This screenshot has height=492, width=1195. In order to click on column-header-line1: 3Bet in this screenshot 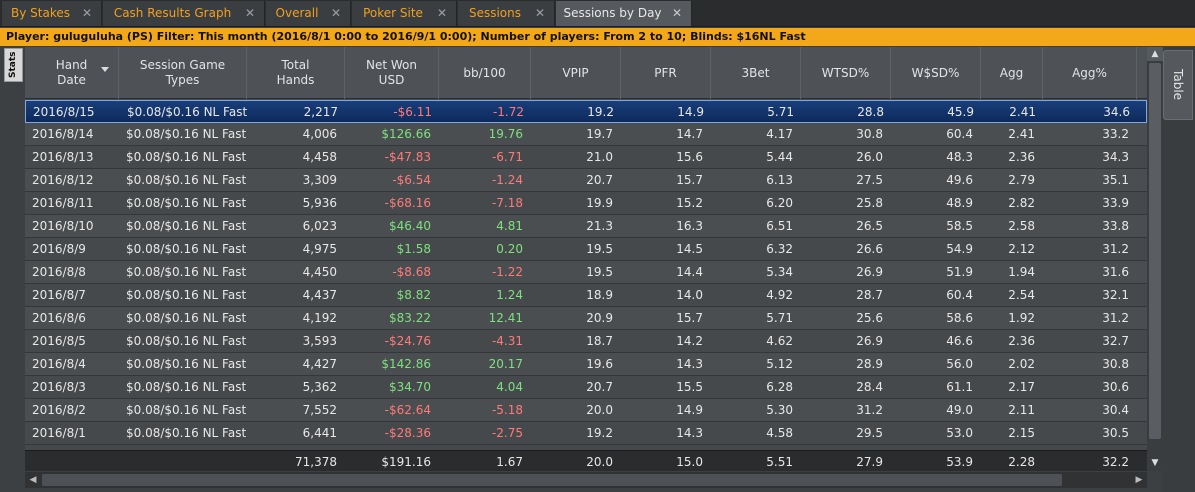, I will do `click(755, 72)`.